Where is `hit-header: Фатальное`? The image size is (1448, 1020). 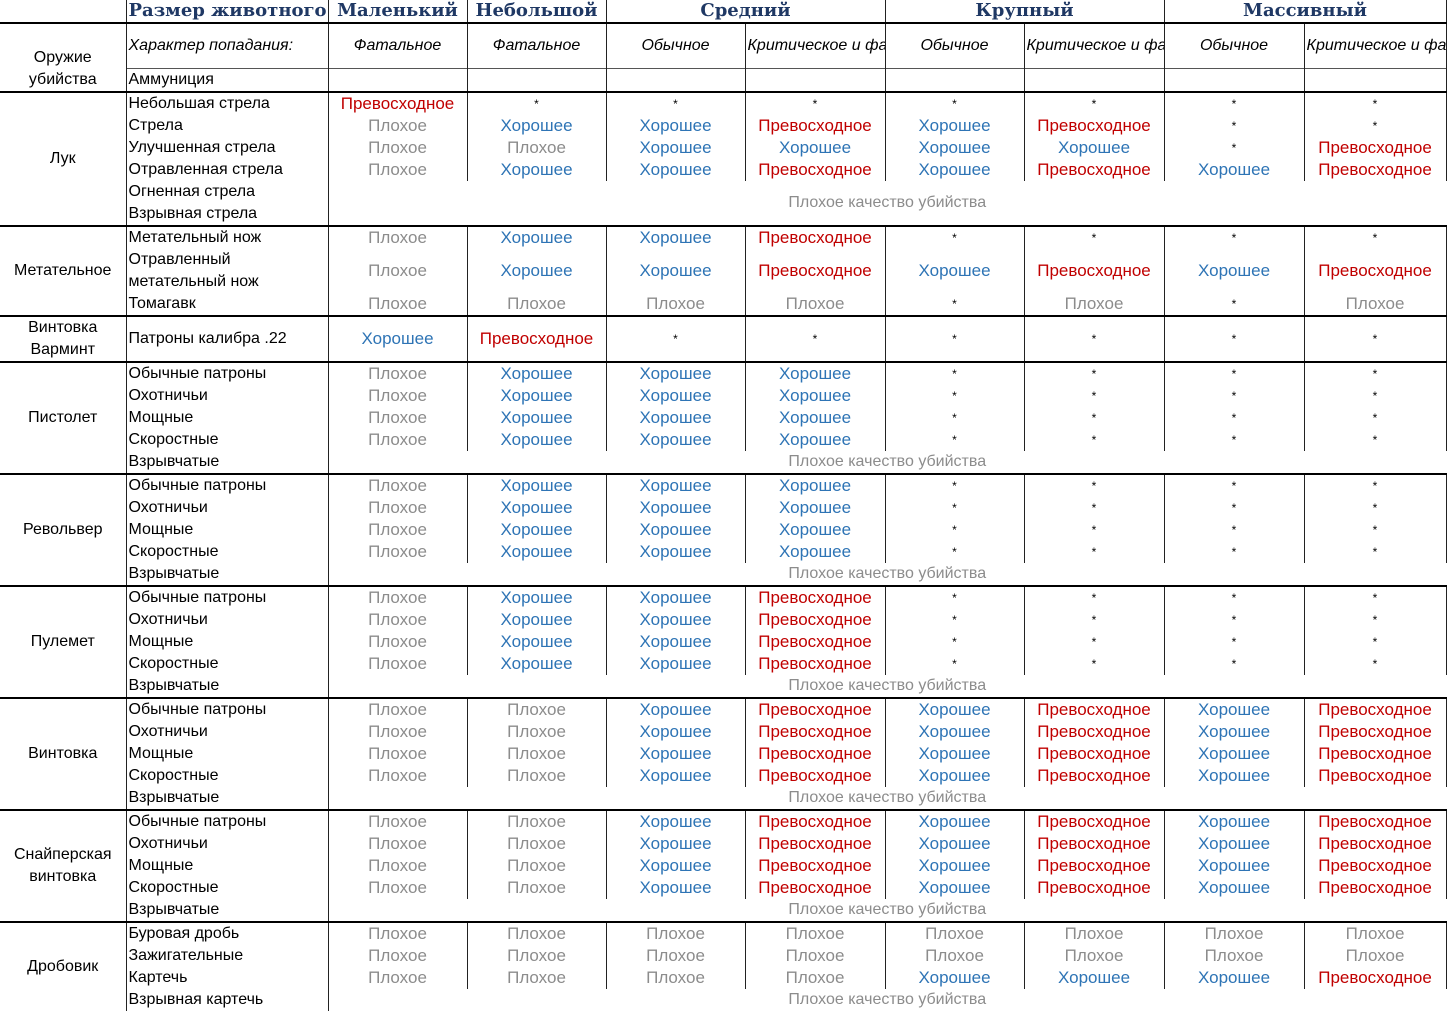
hit-header: Фатальное is located at coordinates (537, 46).